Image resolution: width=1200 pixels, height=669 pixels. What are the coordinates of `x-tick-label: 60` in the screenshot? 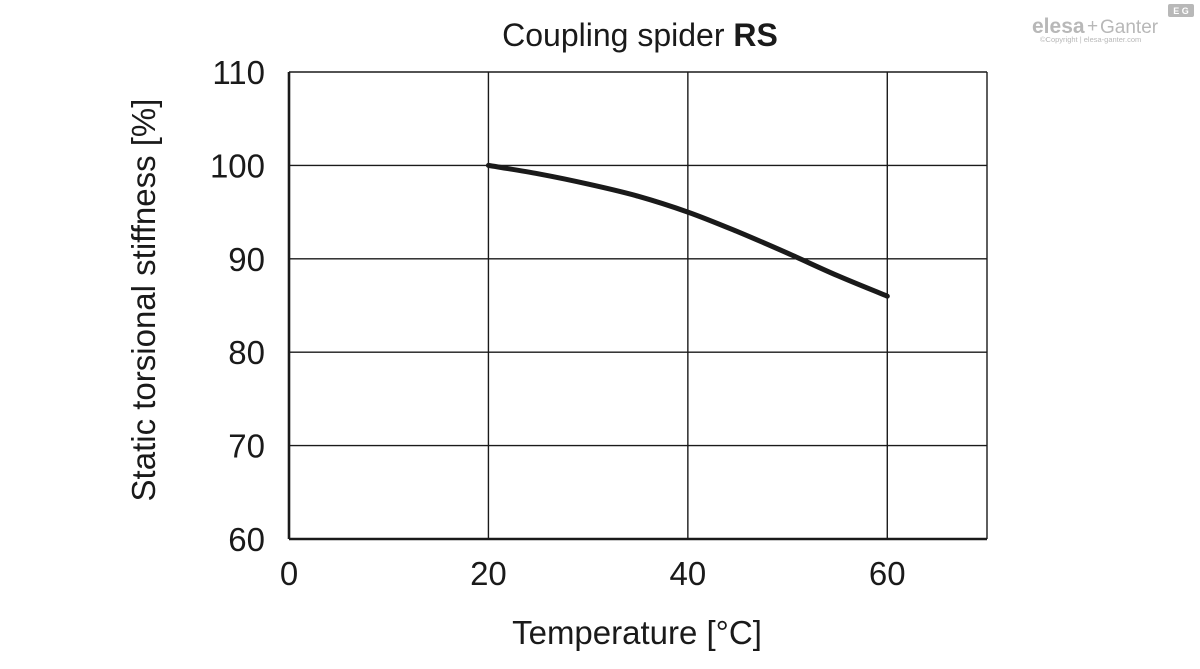 It's located at (887, 573).